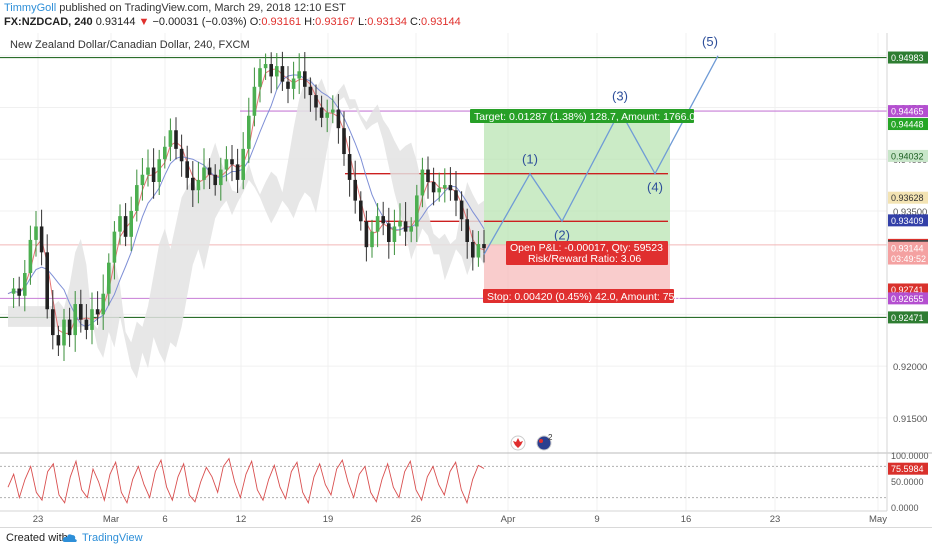 The width and height of the screenshot is (932, 551). I want to click on tradingview-link: TradingView, so click(112, 538).